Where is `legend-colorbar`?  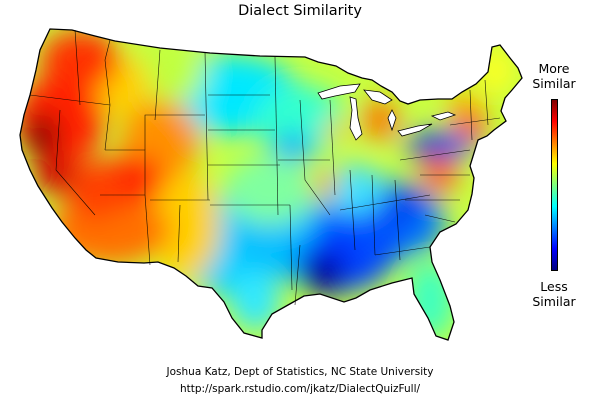
legend-colorbar is located at coordinates (554, 185).